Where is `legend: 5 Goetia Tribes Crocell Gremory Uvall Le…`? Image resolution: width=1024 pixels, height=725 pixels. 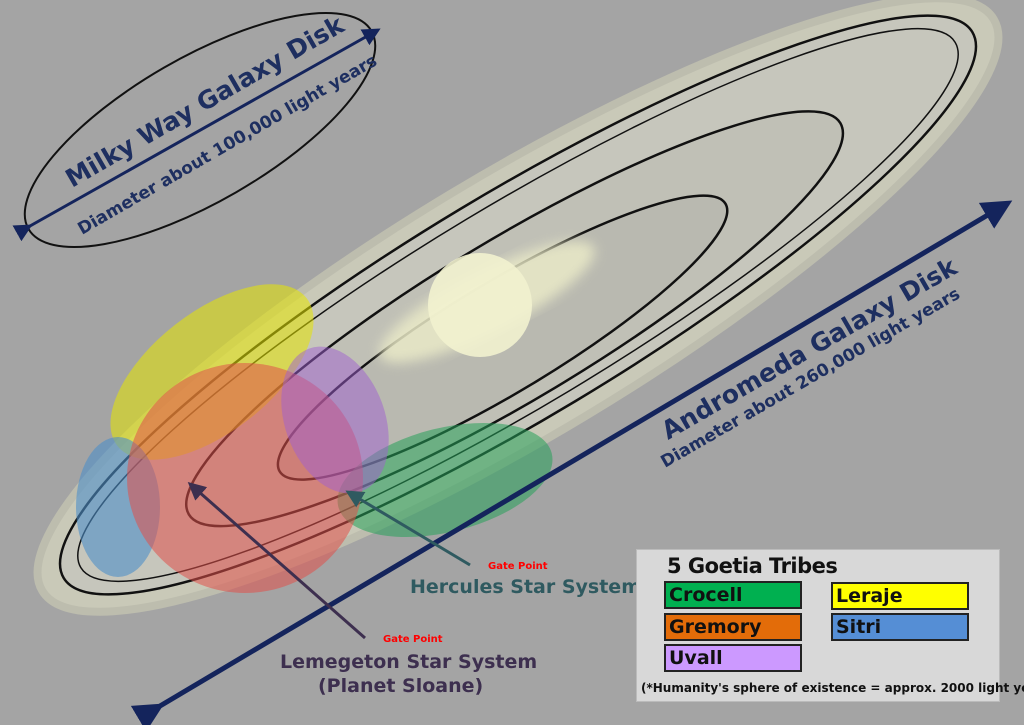 legend: 5 Goetia Tribes Crocell Gremory Uvall Le… is located at coordinates (830, 625).